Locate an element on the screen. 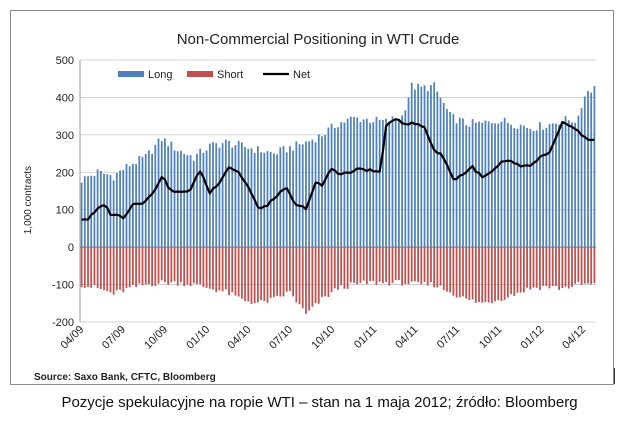 The height and width of the screenshot is (435, 639). x-tick-label: 01/12 is located at coordinates (533, 338).